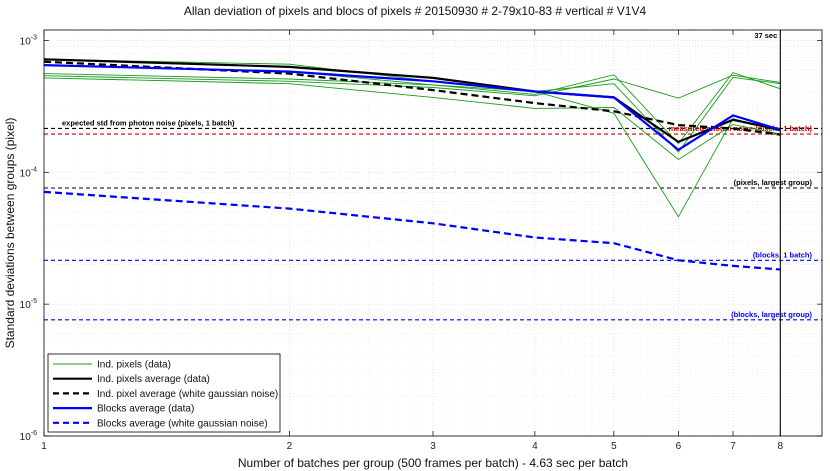 Image resolution: width=830 pixels, height=471 pixels. Describe the element at coordinates (733, 446) in the screenshot. I see `x-tick-label: 7` at that location.